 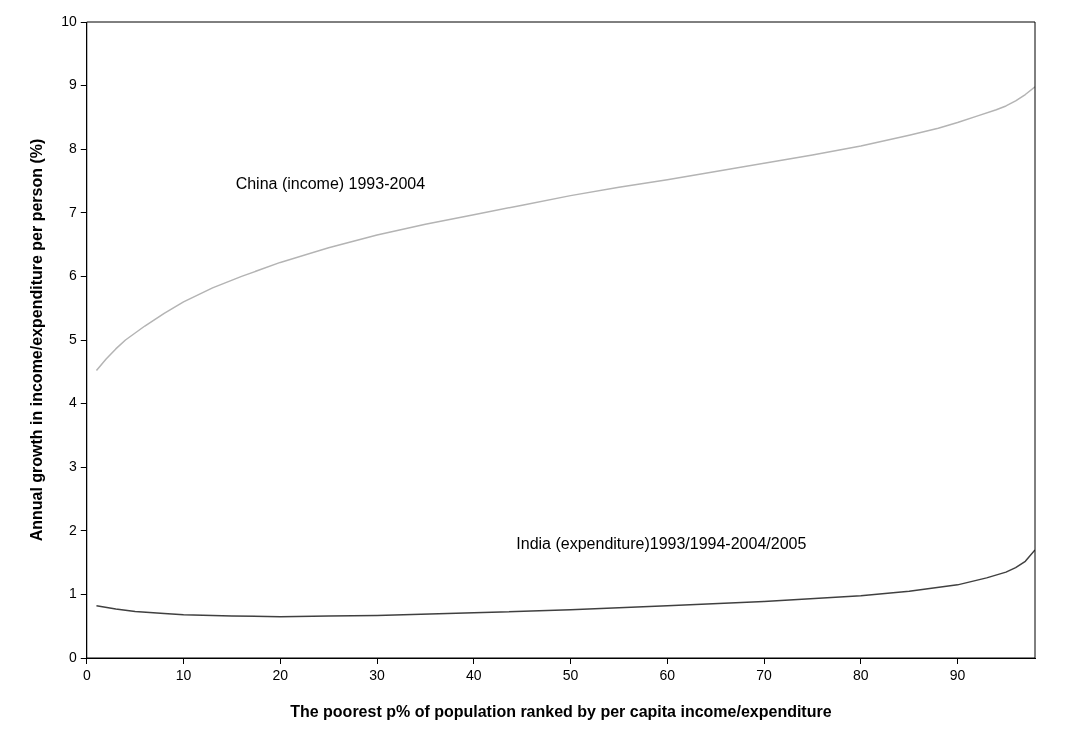 What do you see at coordinates (764, 675) in the screenshot?
I see `x-tick-label: 70` at bounding box center [764, 675].